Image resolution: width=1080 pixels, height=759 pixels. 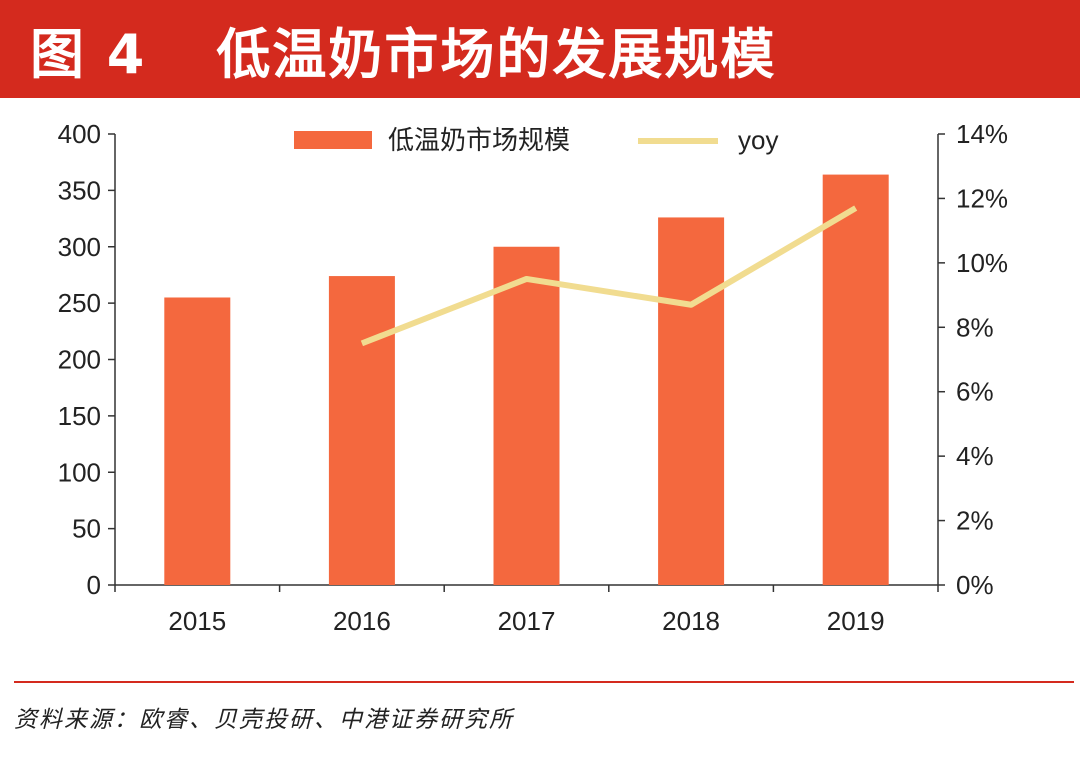 I want to click on legend-bar-swatch, so click(x=333, y=140).